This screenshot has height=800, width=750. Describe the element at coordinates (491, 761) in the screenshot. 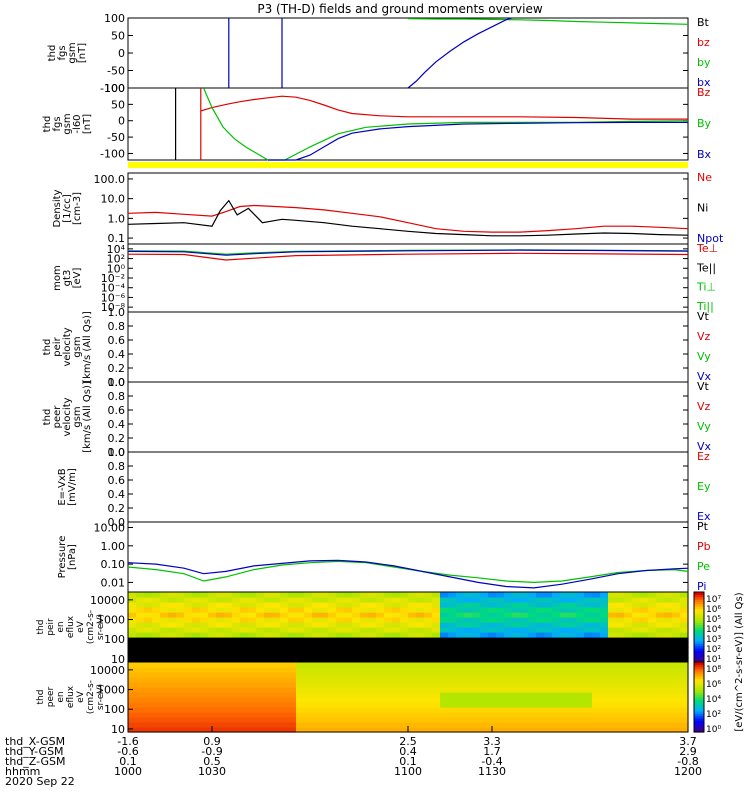

I see `x-tick-label: -0.4` at that location.